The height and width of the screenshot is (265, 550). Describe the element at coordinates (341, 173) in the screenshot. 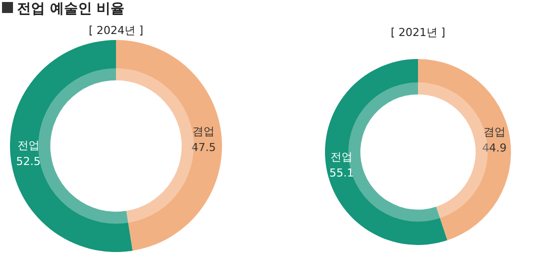

I see `data-label: 55.1` at that location.